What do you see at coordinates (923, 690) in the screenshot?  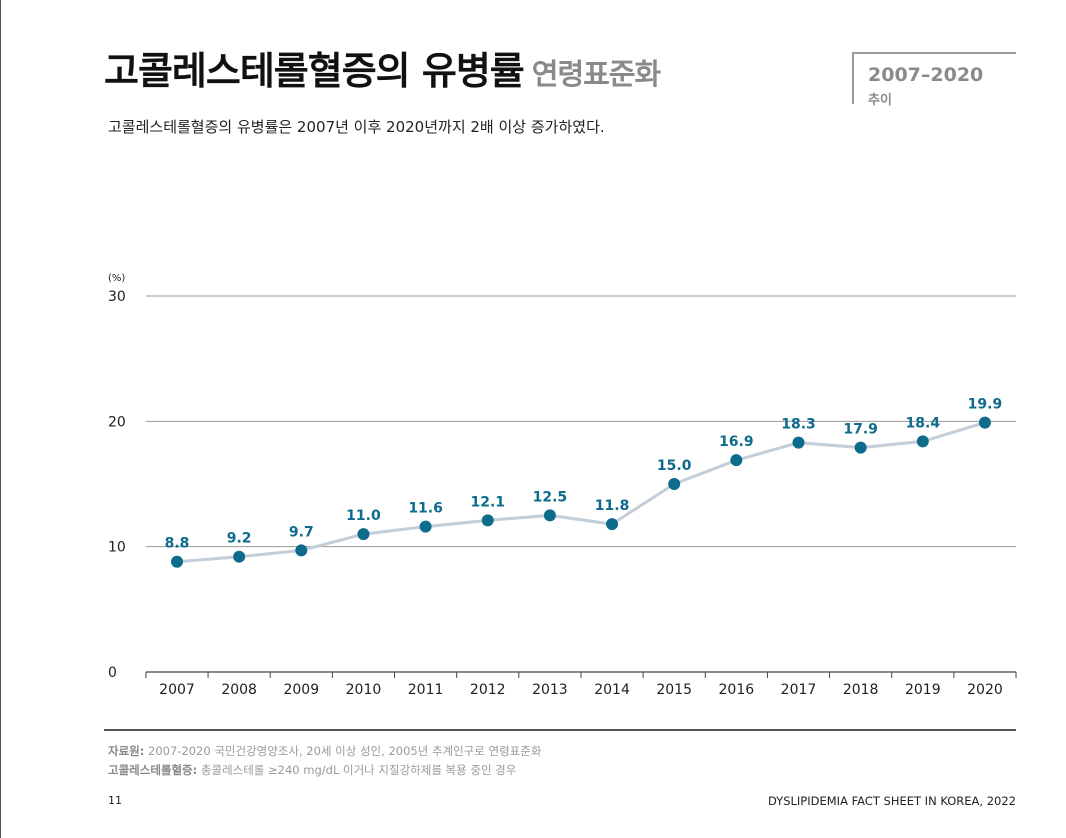 I see `x-tick-label: 2019` at bounding box center [923, 690].